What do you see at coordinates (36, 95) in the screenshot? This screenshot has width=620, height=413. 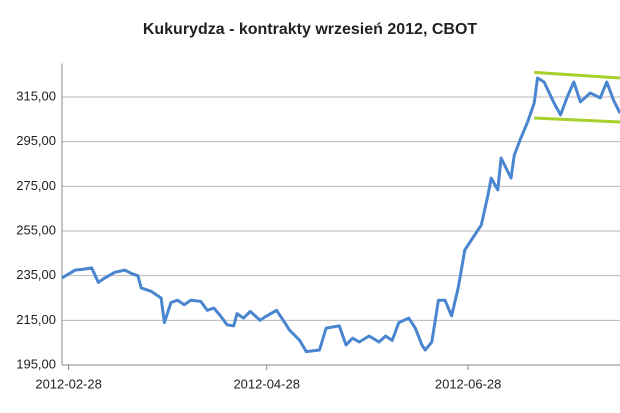 I see `y-tick-label: 315,00` at bounding box center [36, 95].